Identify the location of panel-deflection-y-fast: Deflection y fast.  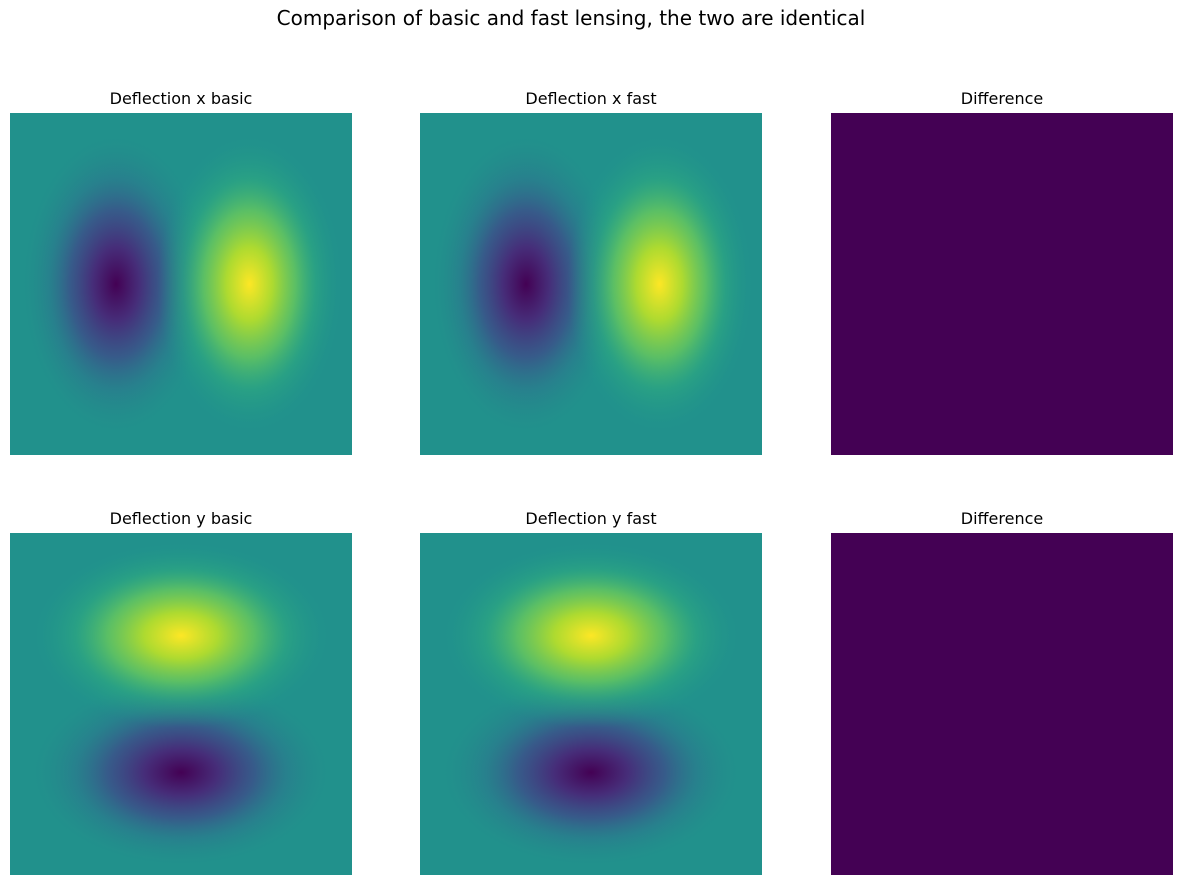
(591, 692).